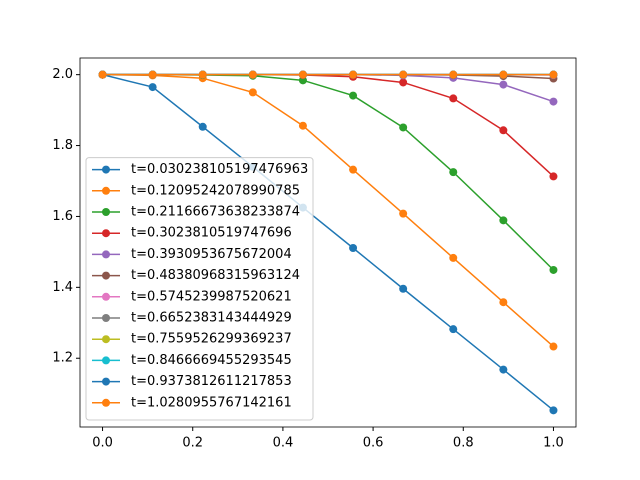 The width and height of the screenshot is (640, 480). Describe the element at coordinates (553, 443) in the screenshot. I see `x-tick-label: 1.0` at that location.